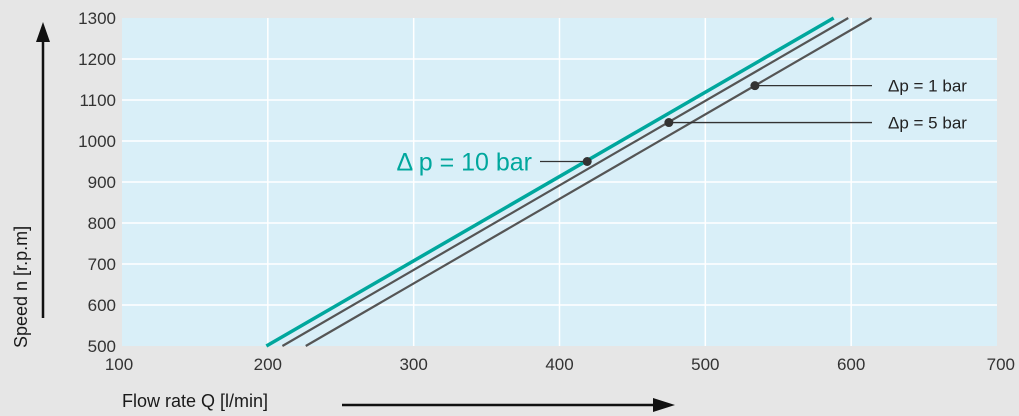 The image size is (1019, 416). I want to click on x-tick-label: 400, so click(559, 364).